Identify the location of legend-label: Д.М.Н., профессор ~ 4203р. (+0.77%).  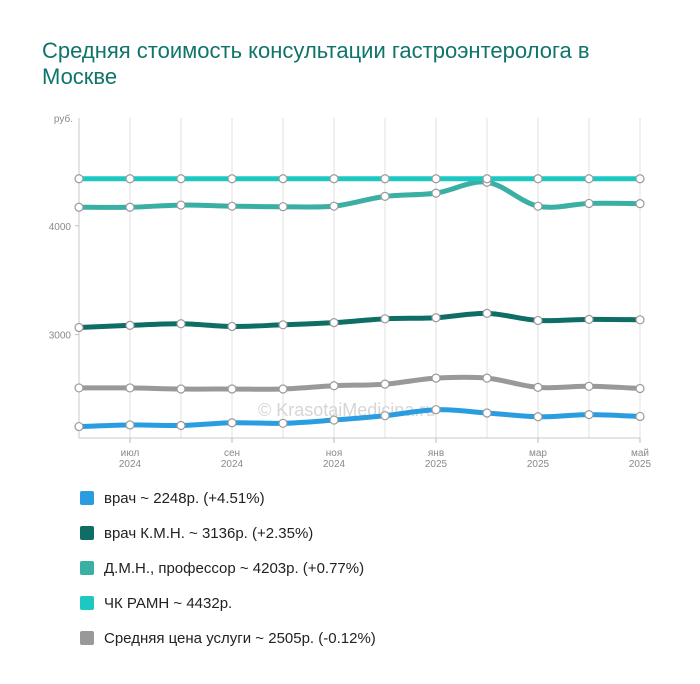
(234, 568).